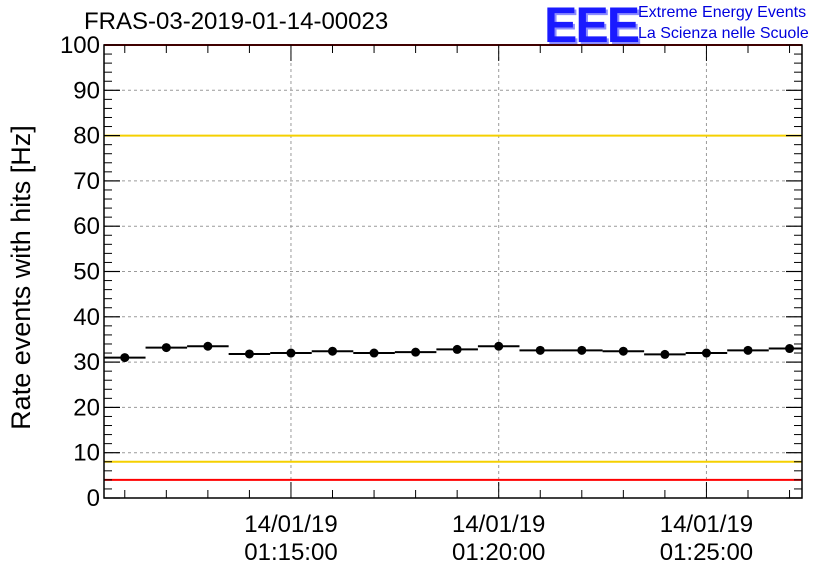 This screenshot has width=836, height=572. Describe the element at coordinates (290, 552) in the screenshot. I see `x-tick-label-time: 01:15:00` at that location.